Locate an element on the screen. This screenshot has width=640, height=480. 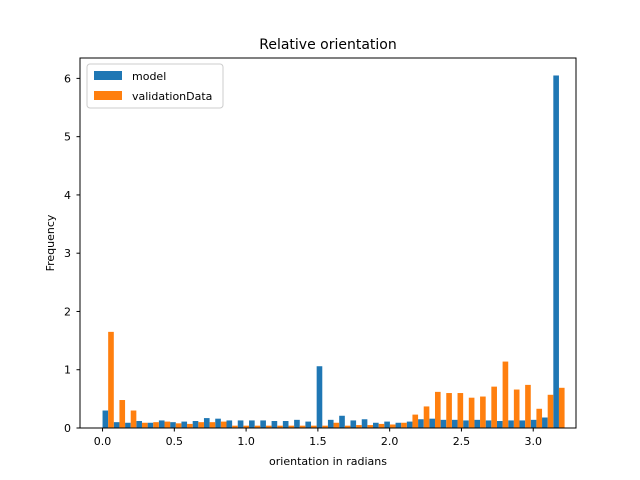
y-tick-label: 0 is located at coordinates (67, 428).